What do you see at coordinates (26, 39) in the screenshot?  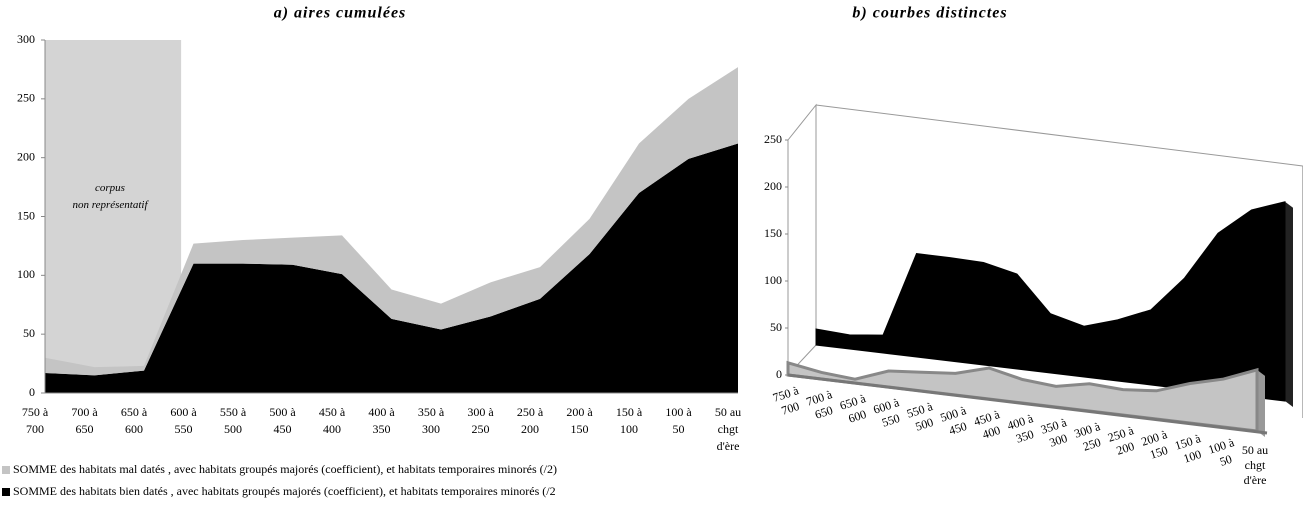 I see `y-tick-label: 300` at bounding box center [26, 39].